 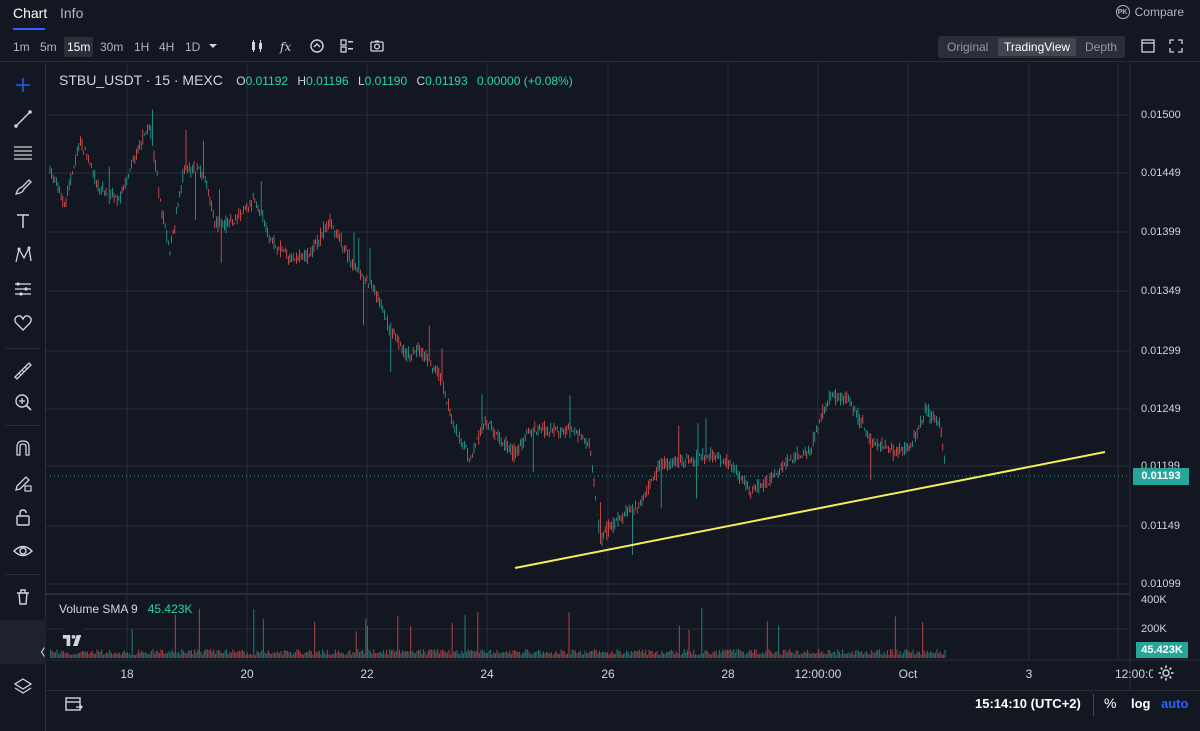 What do you see at coordinates (141, 80) in the screenshot?
I see `symbol-title: STBU_USDT · 15 · MEXC` at bounding box center [141, 80].